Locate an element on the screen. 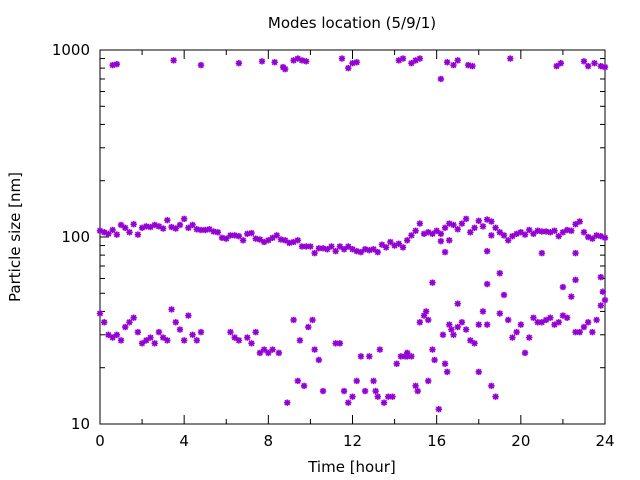  y-tick-label: 10 is located at coordinates (80, 424).